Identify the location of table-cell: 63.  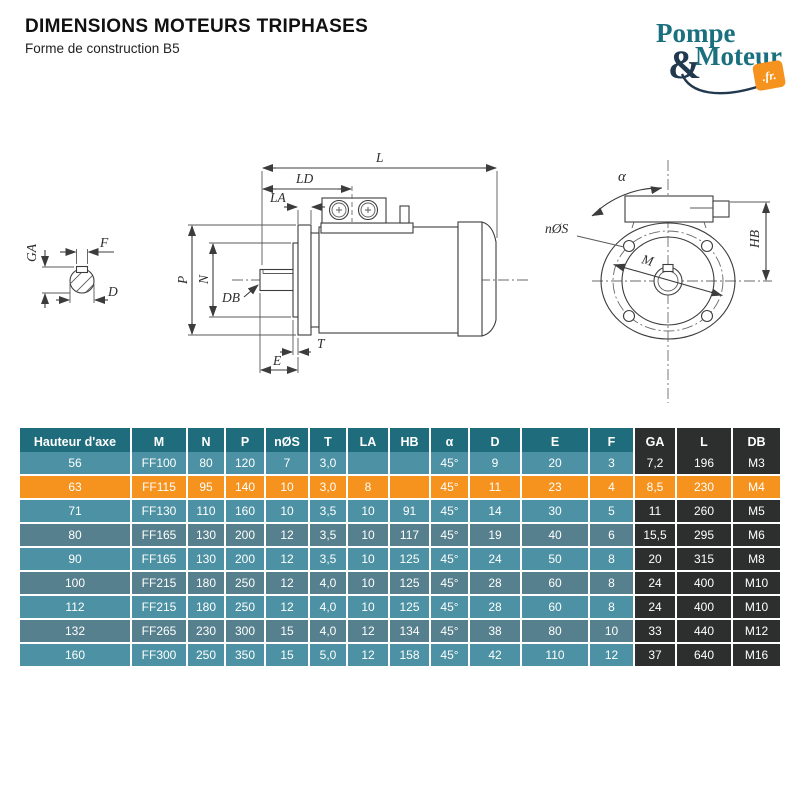
(75, 487).